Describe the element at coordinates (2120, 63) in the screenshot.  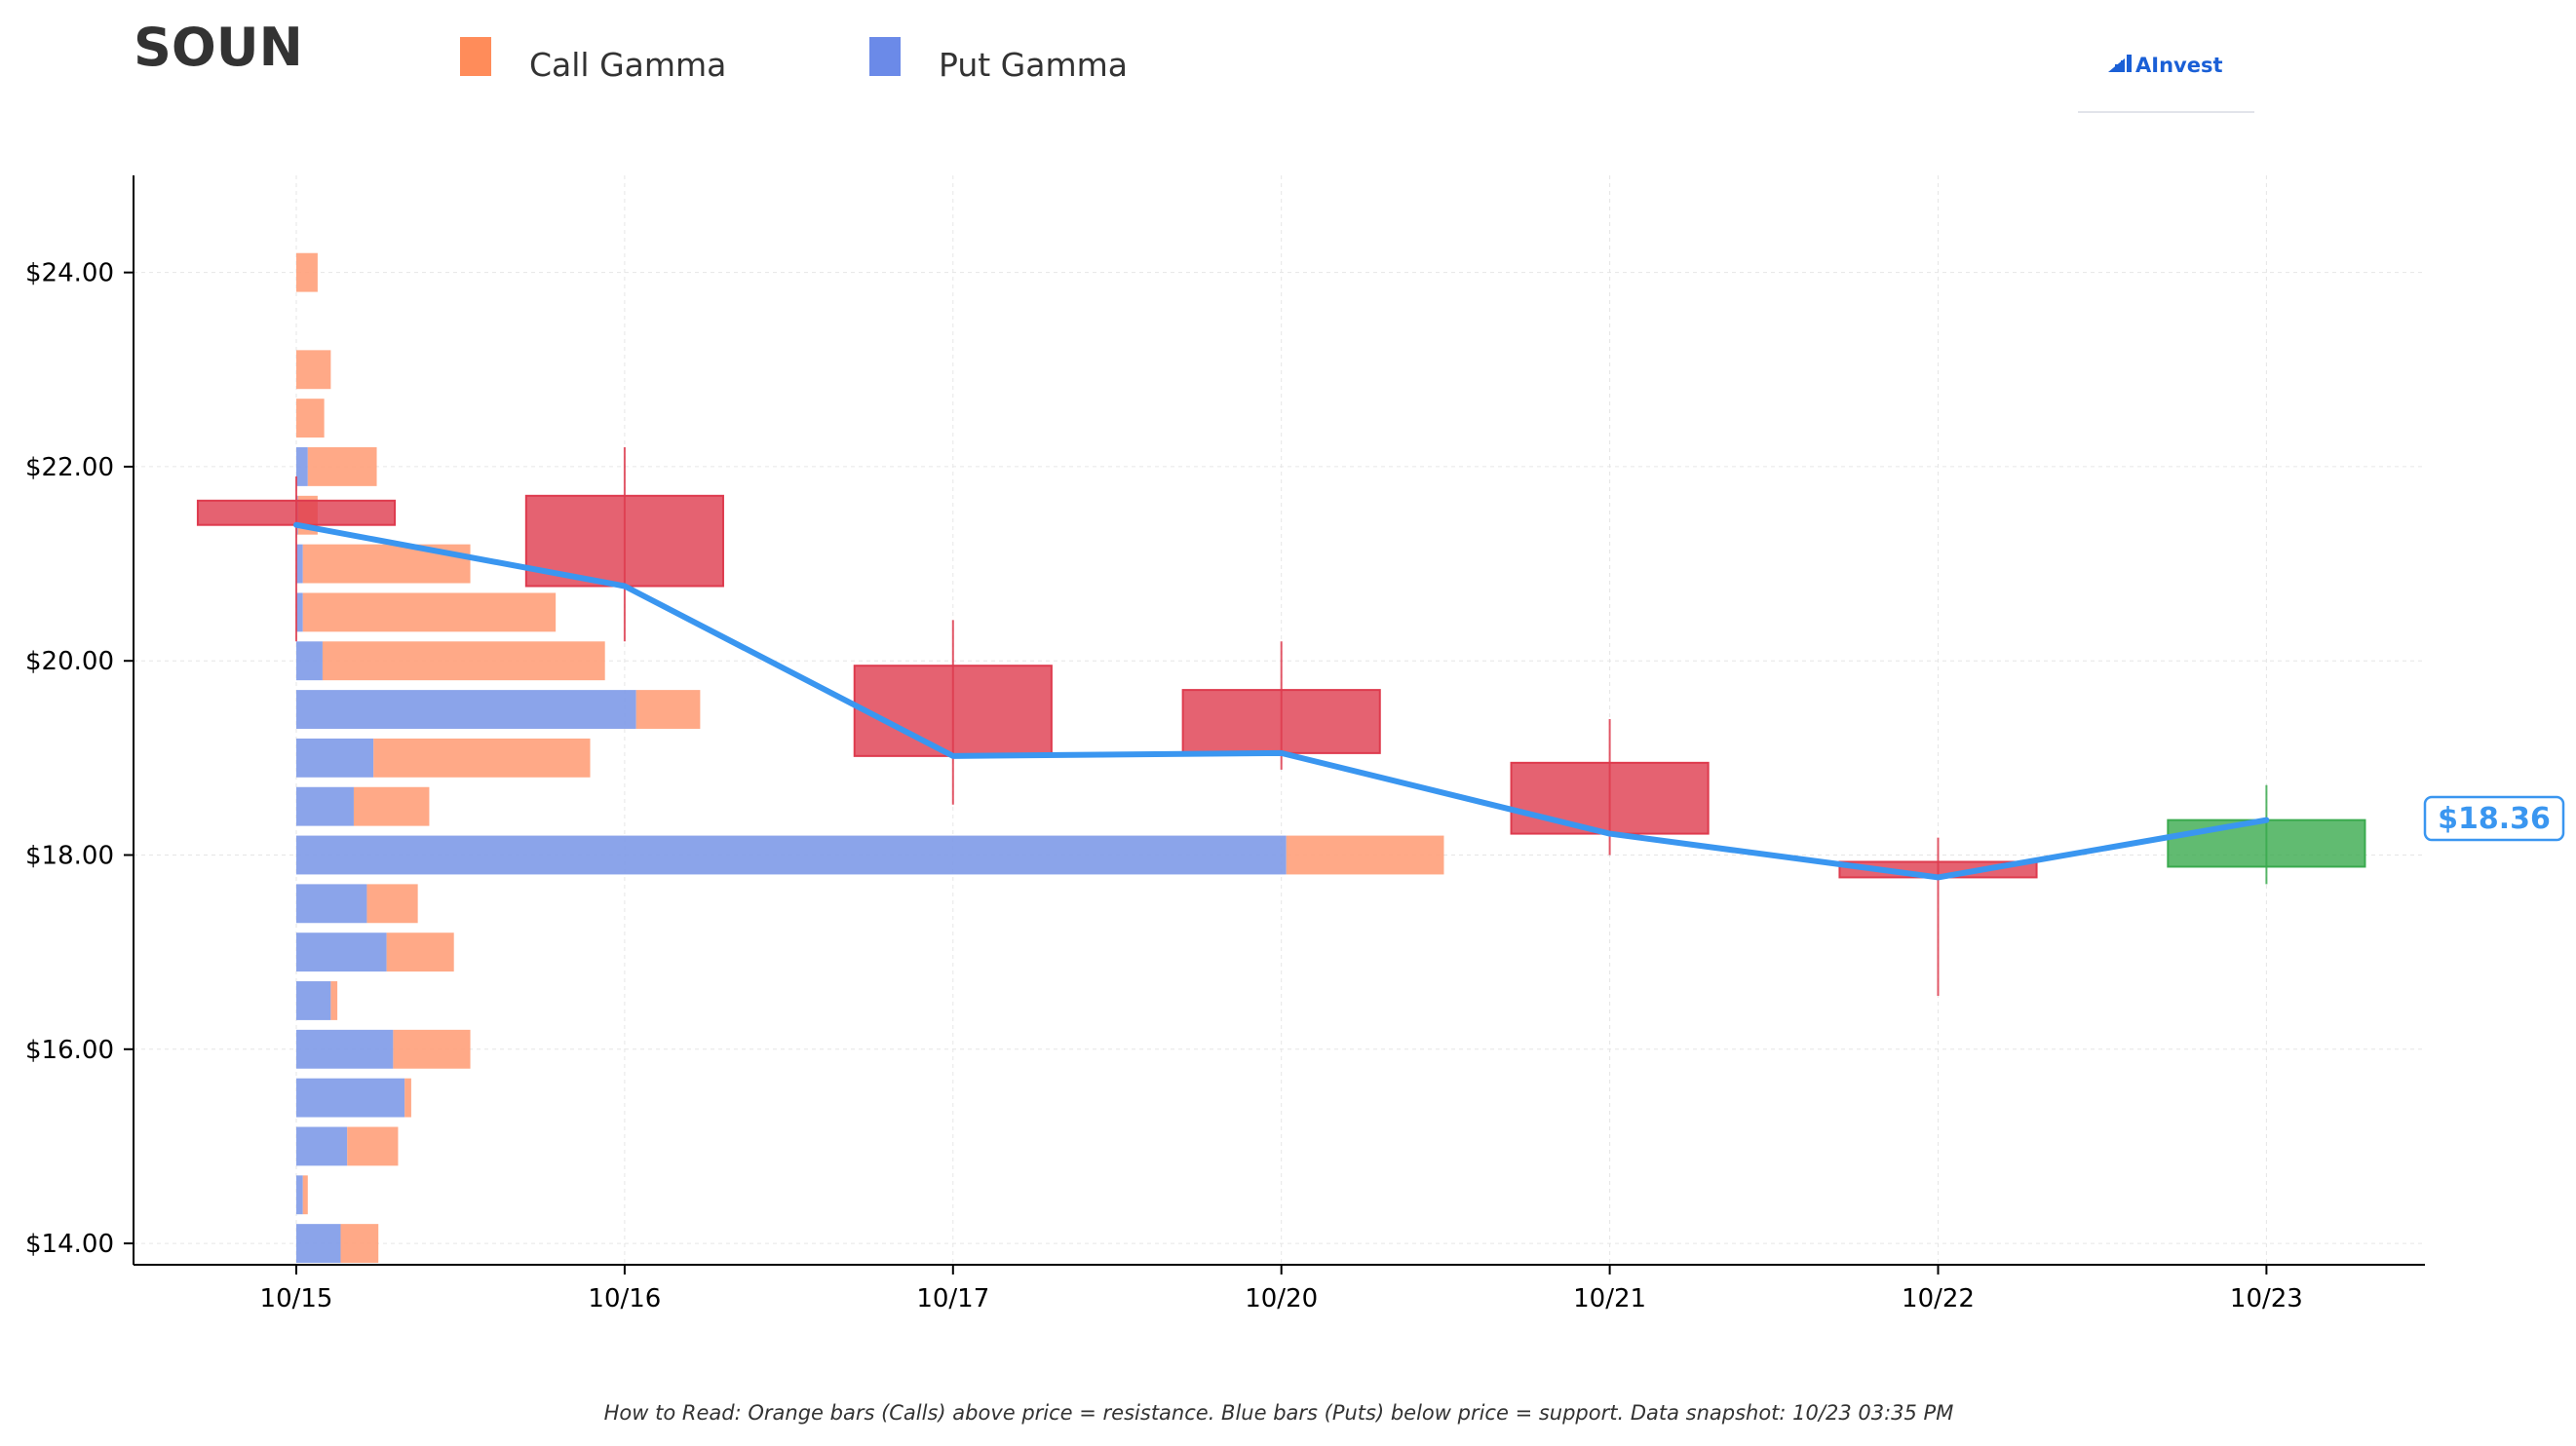
I see `bar-chart-logo-icon` at that location.